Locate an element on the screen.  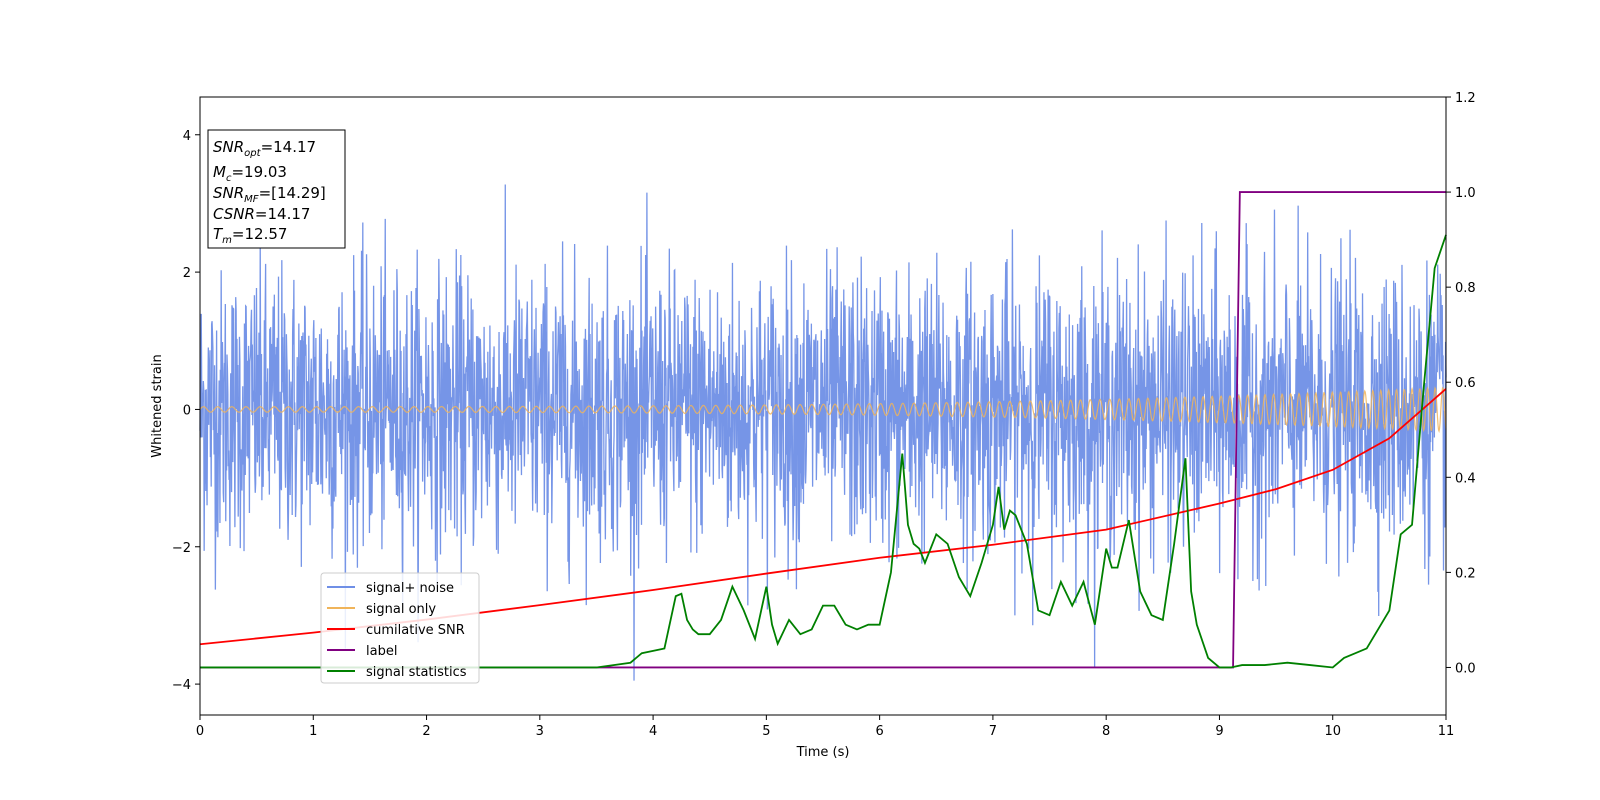
y2-tick-label: 1.2 is located at coordinates (1465, 98).